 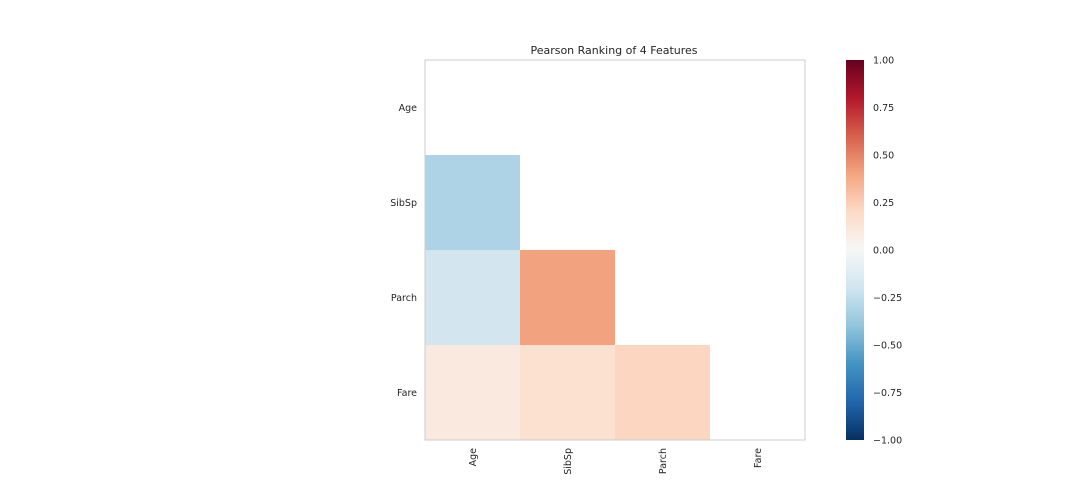 What do you see at coordinates (568, 461) in the screenshot?
I see `x-tick-label-sibsp: SibSp` at bounding box center [568, 461].